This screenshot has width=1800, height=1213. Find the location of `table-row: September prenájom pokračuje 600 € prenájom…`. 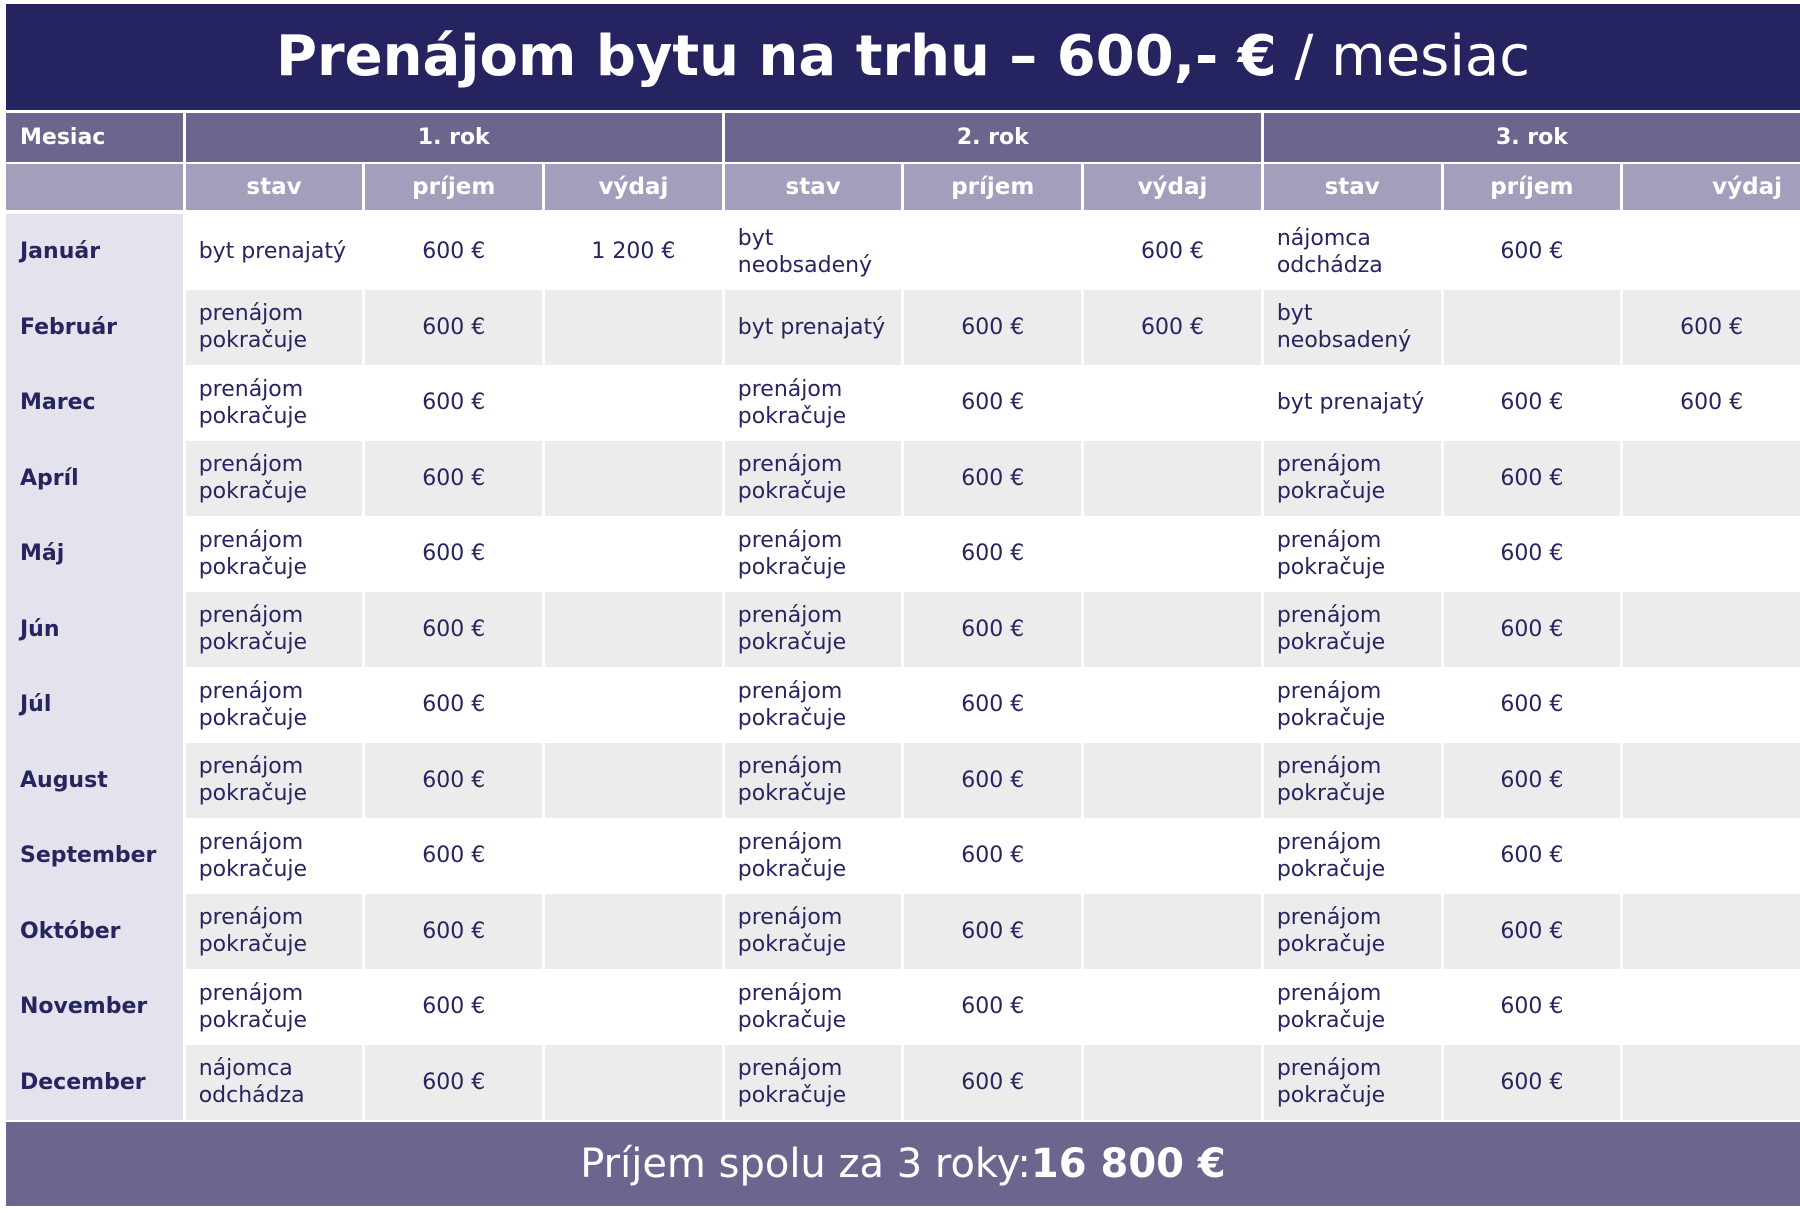

table-row: September prenájom pokračuje 600 € prenájom… is located at coordinates (903, 856).